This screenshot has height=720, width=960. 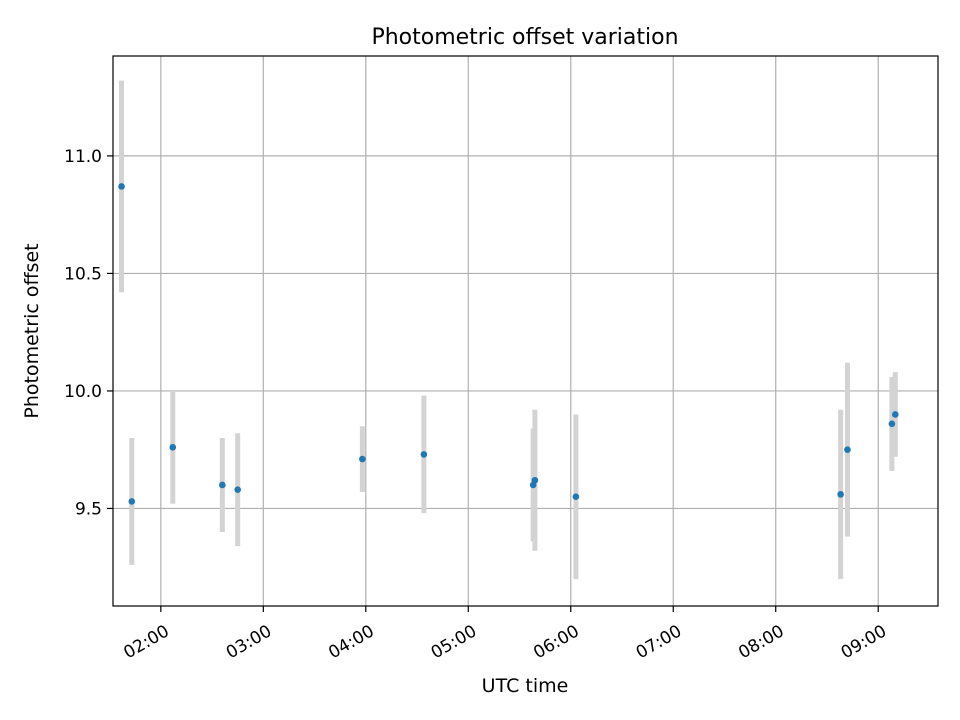 What do you see at coordinates (32, 330) in the screenshot?
I see `y-axis-label: Photometric offset` at bounding box center [32, 330].